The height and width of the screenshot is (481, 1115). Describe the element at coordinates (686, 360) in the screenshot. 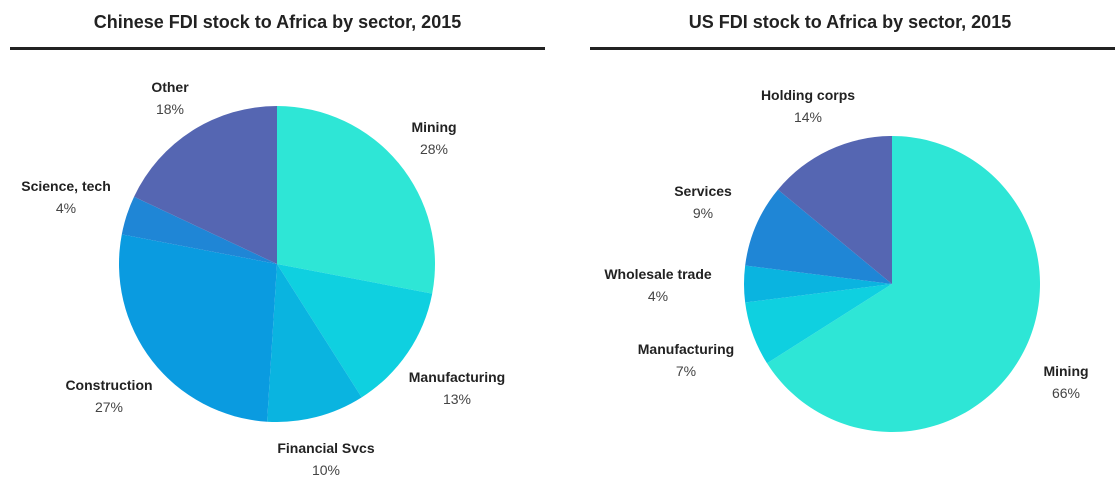

I see `slice-label-manufacturing: Manufacturing 7%` at that location.